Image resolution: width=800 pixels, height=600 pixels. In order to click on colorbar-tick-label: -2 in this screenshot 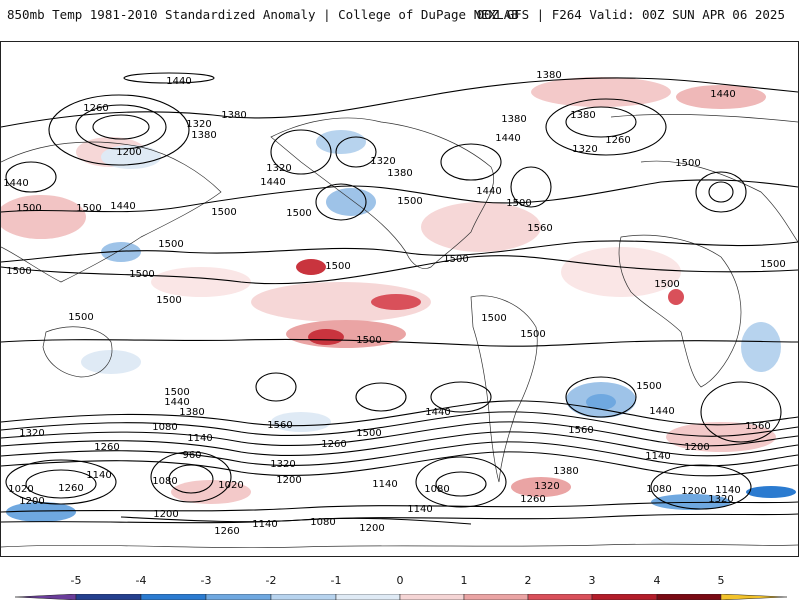, I will do `click(271, 580)`.